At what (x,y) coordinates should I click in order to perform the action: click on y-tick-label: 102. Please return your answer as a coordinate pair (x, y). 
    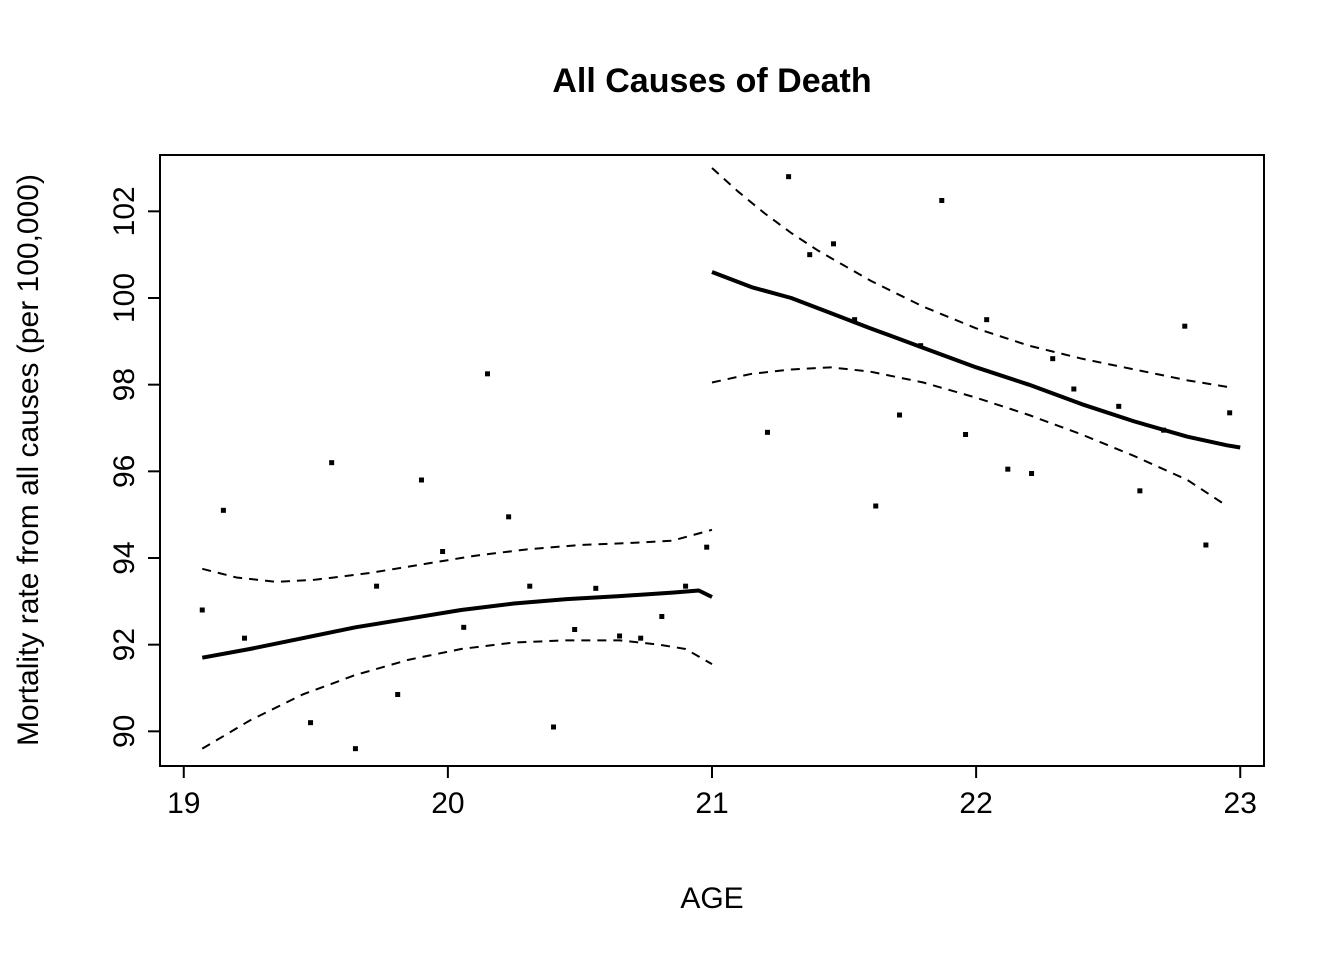
    Looking at the image, I should click on (124, 211).